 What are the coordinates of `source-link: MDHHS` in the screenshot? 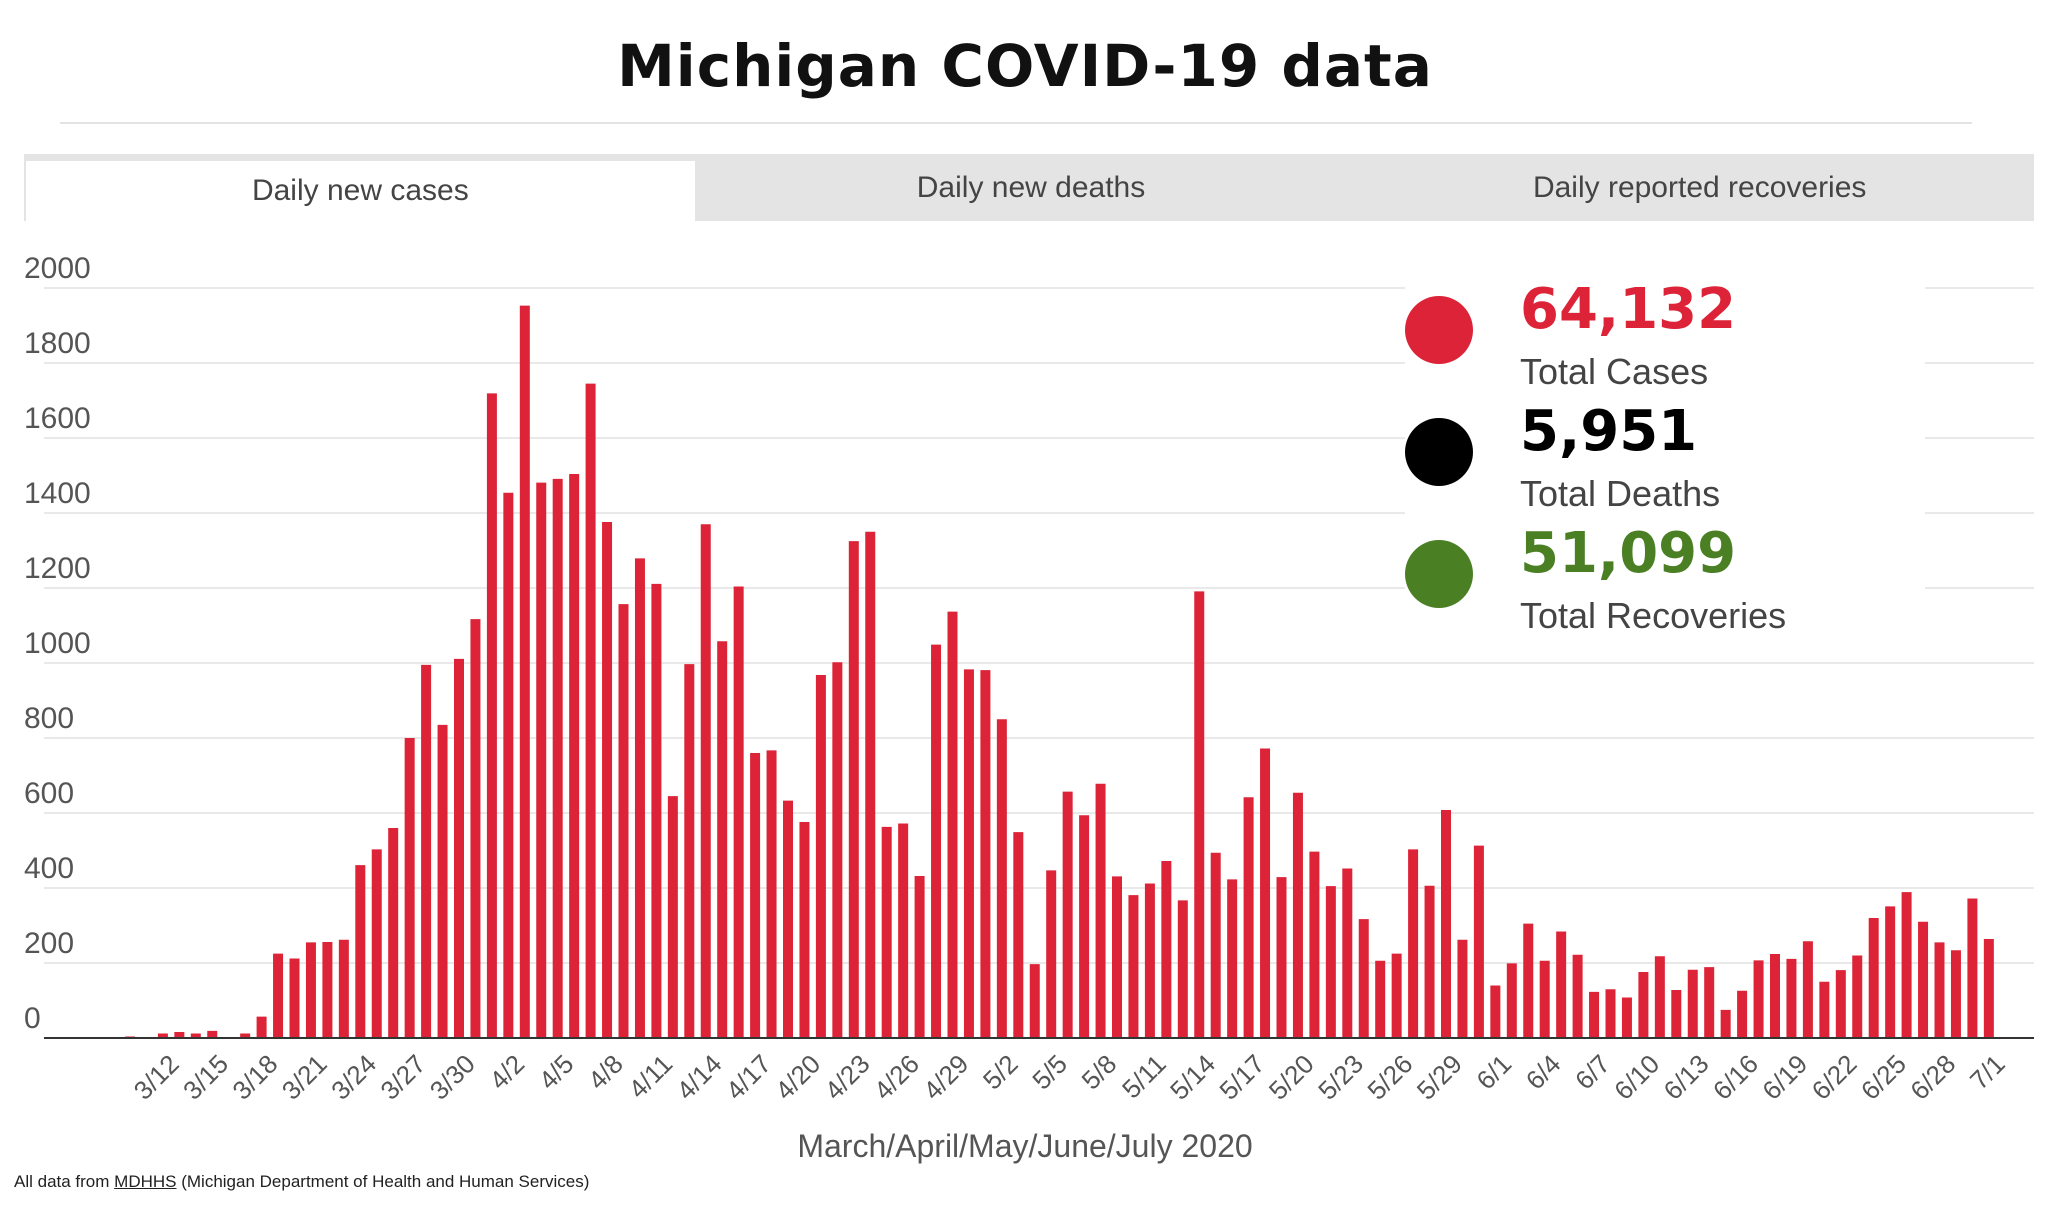 It's located at (145, 1181).